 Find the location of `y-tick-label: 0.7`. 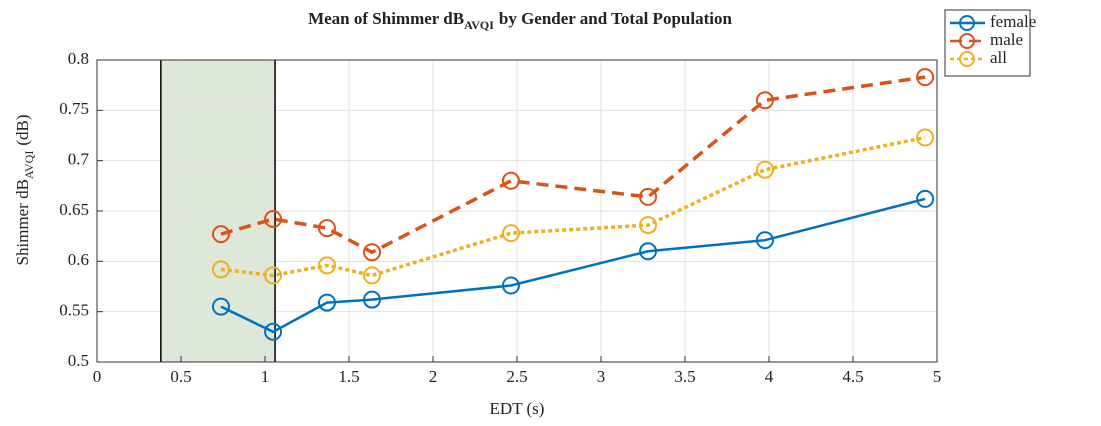

y-tick-label: 0.7 is located at coordinates (79, 159).